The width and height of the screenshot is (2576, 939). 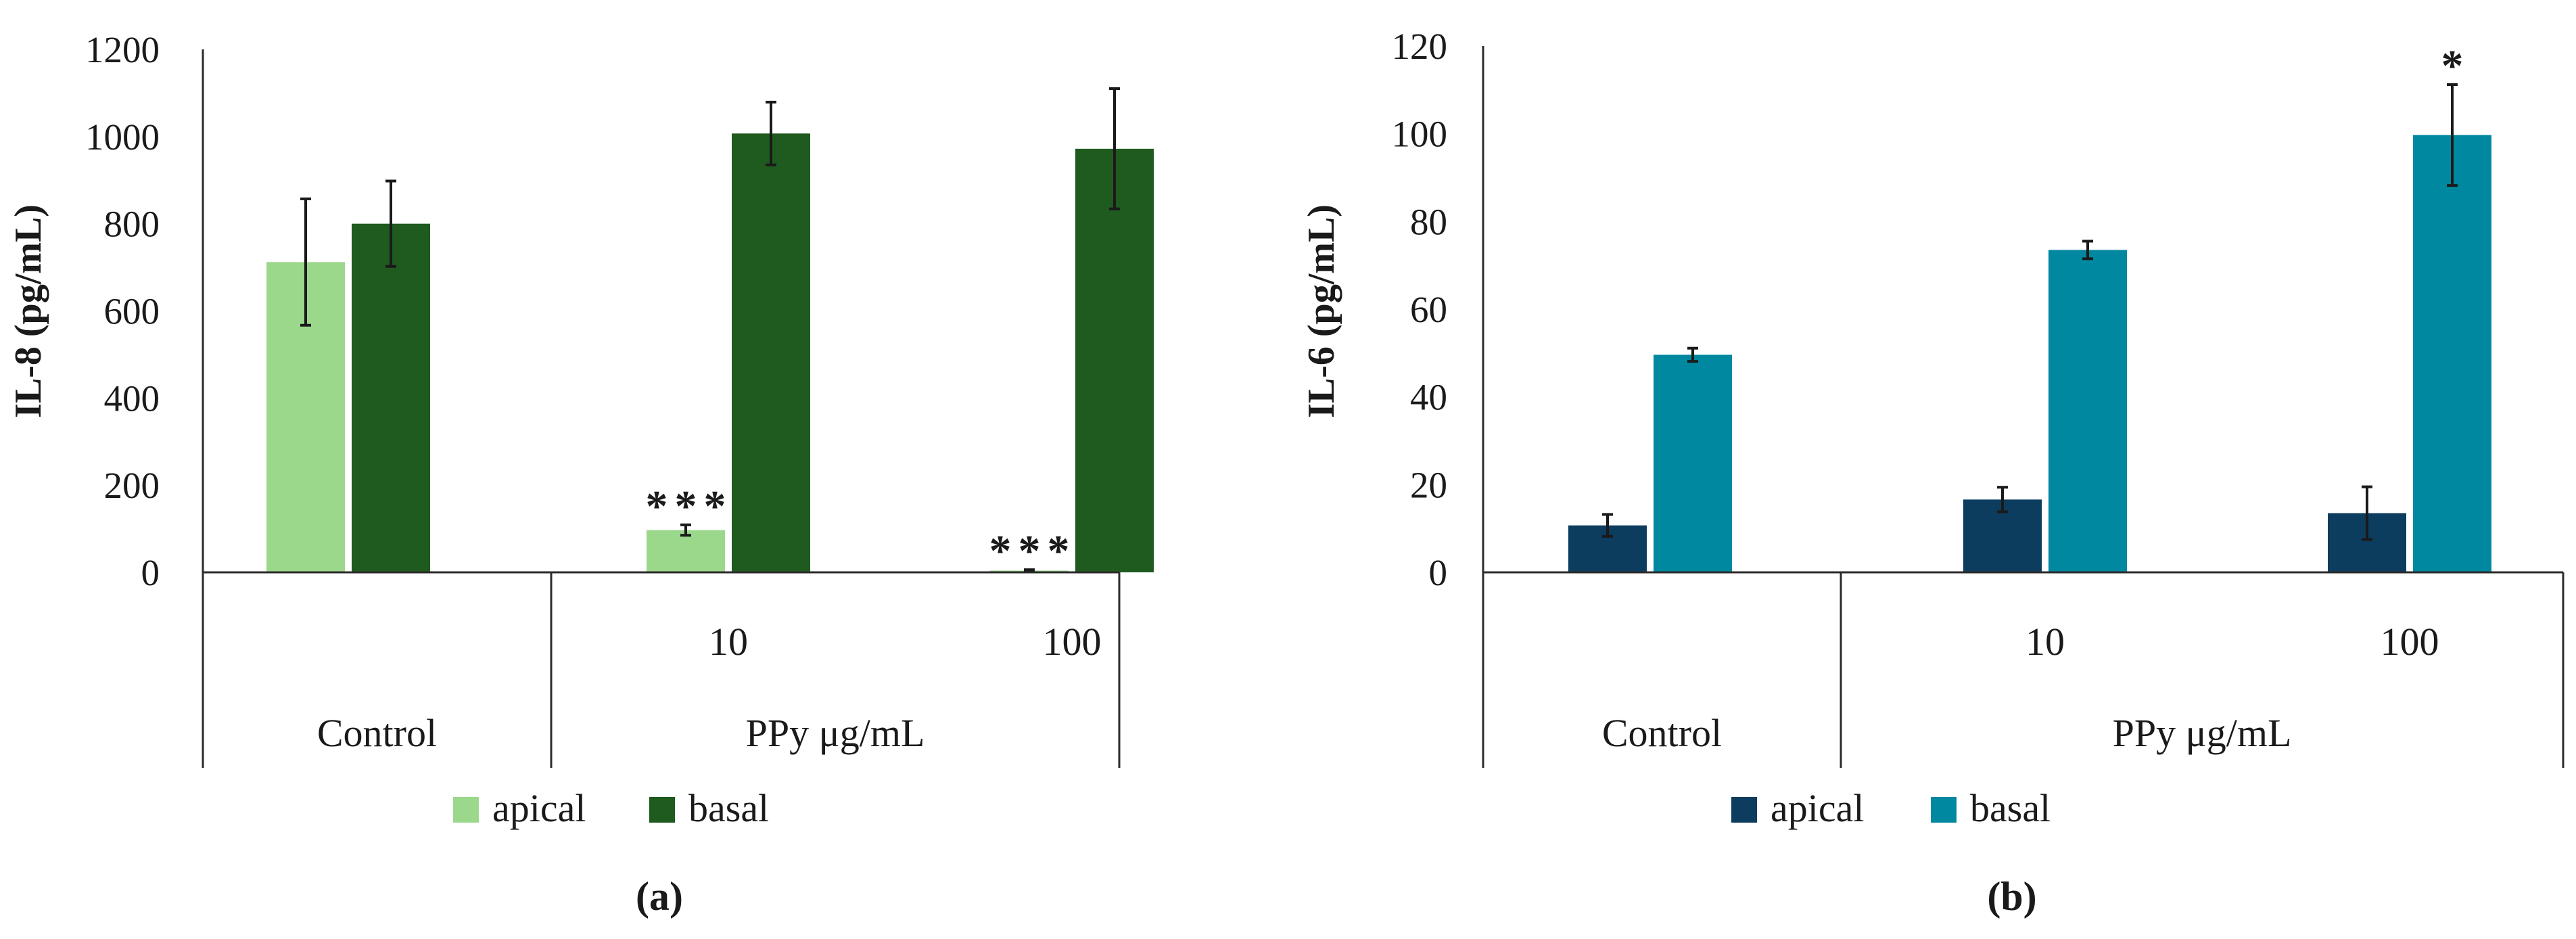 What do you see at coordinates (1428, 485) in the screenshot?
I see `y-tick-label: 20` at bounding box center [1428, 485].